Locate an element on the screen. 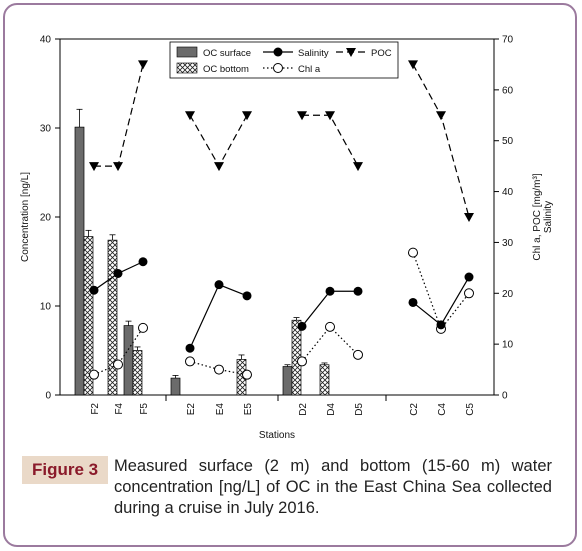  x-tick-label: E4 is located at coordinates (220, 409).